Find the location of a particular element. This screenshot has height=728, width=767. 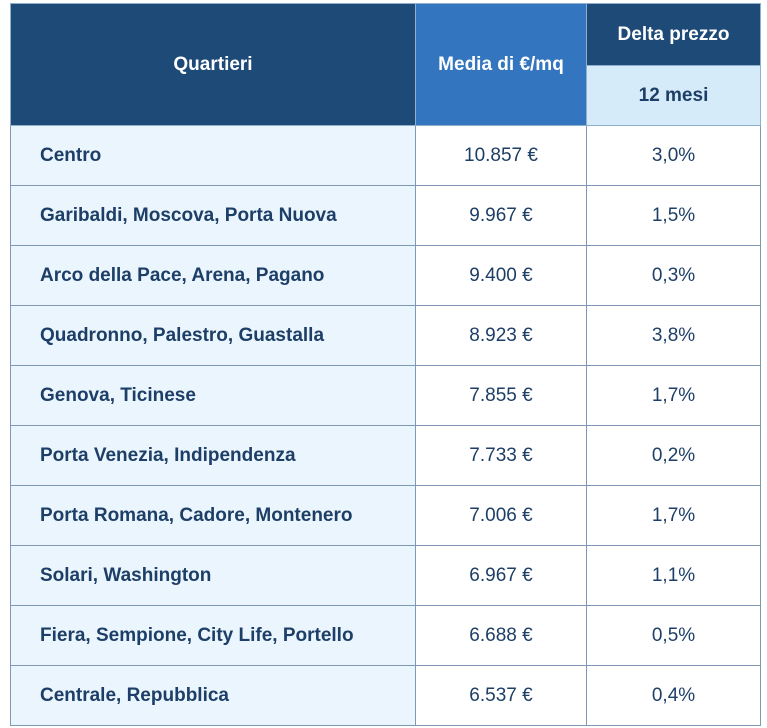

cell-media: 7.855 € is located at coordinates (501, 395).